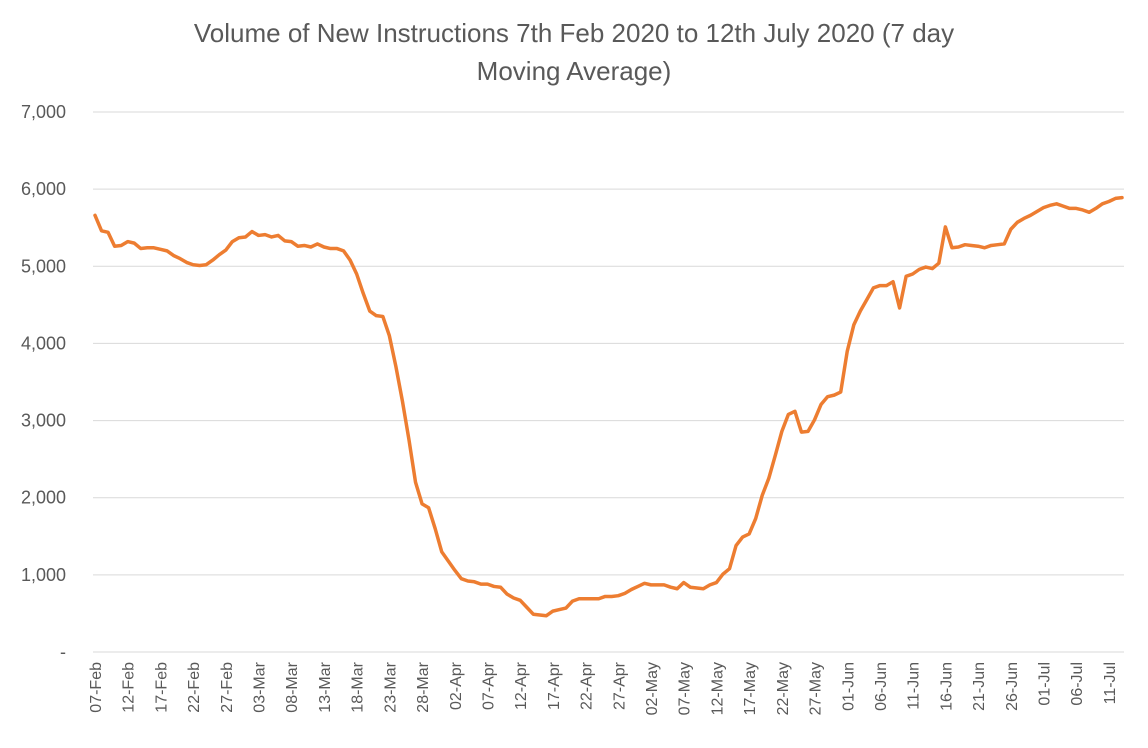  I want to click on chart-title-line2: Moving Average), so click(574, 71).